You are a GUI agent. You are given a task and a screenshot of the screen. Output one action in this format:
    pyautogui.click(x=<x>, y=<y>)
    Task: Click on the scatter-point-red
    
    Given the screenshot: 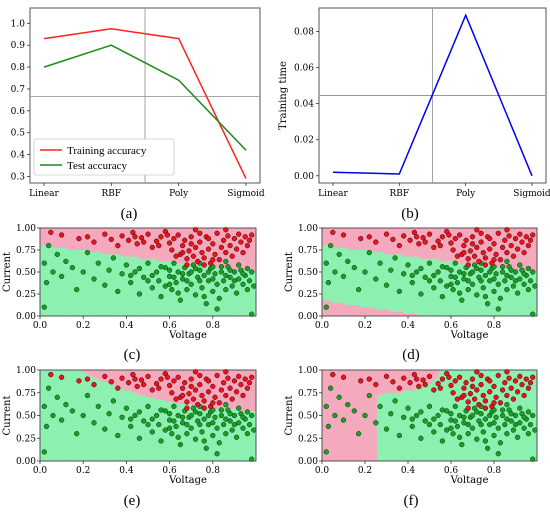 What is the action you would take?
    pyautogui.click(x=111, y=239)
    